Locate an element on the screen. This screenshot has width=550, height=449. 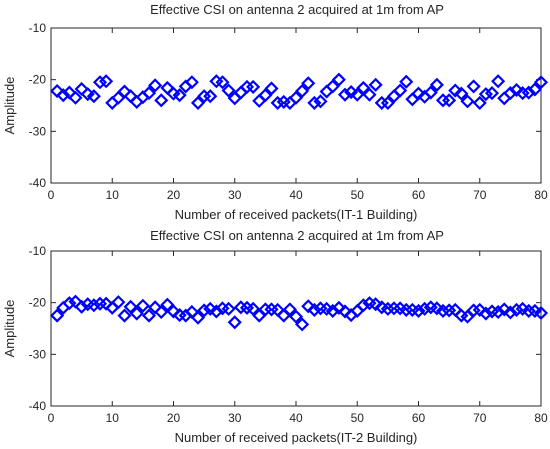
x-tick-label: 0 is located at coordinates (51, 418).